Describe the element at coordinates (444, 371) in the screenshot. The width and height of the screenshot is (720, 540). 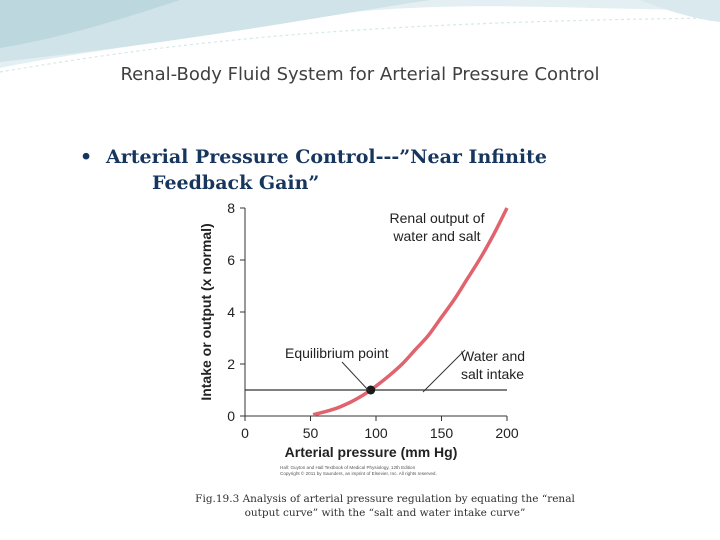
I see `intake-arrow` at that location.